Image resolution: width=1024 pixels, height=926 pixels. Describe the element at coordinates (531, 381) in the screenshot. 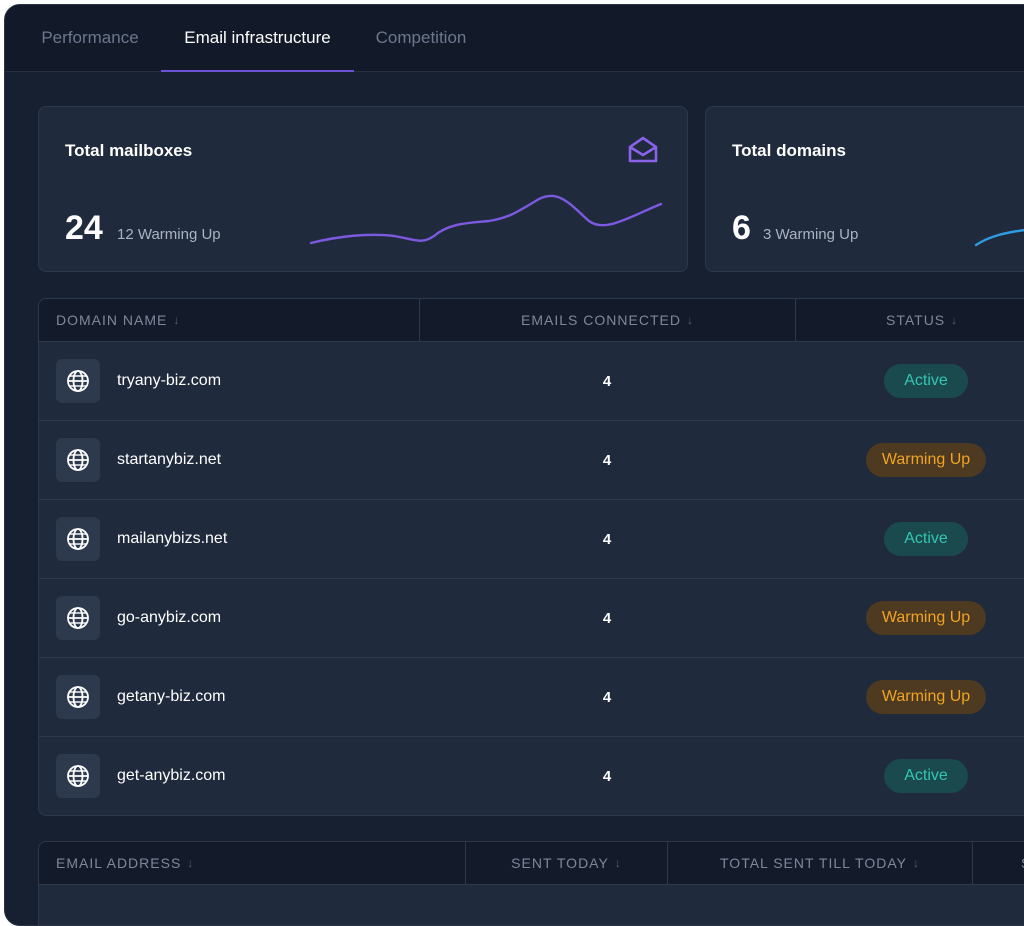

I see `table-row: tryany-biz.com 4 Active` at that location.